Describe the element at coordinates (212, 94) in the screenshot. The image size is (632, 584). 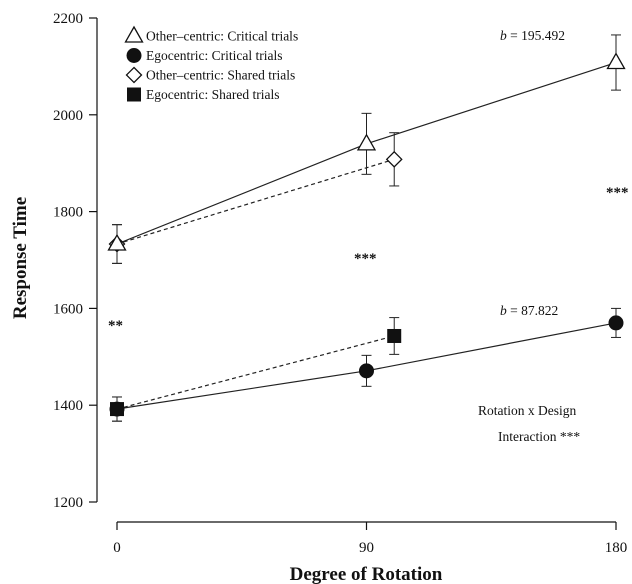
I see `legend-label: Egocentric: Shared trials` at that location.